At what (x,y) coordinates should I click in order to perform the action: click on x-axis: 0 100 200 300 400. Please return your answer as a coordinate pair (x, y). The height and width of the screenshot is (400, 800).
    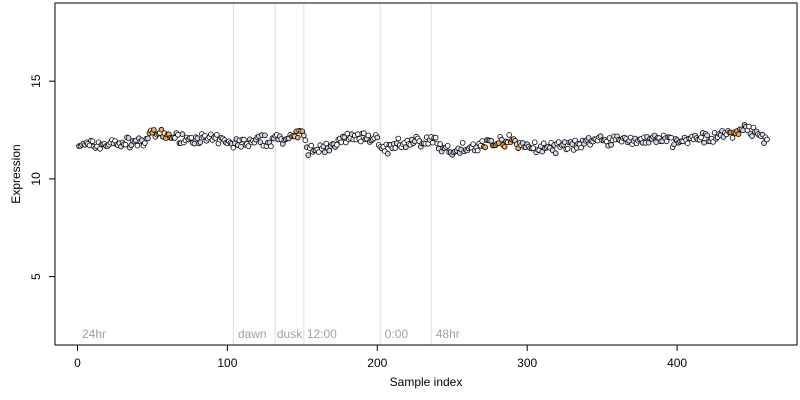
    Looking at the image, I should click on (380, 357).